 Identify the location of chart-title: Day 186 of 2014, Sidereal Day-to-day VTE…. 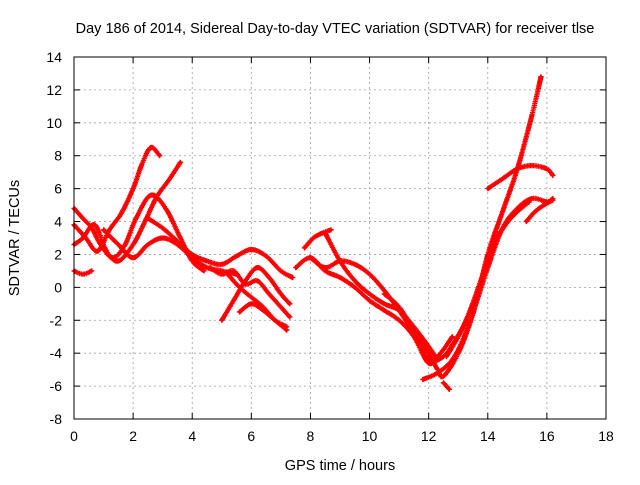
(335, 29).